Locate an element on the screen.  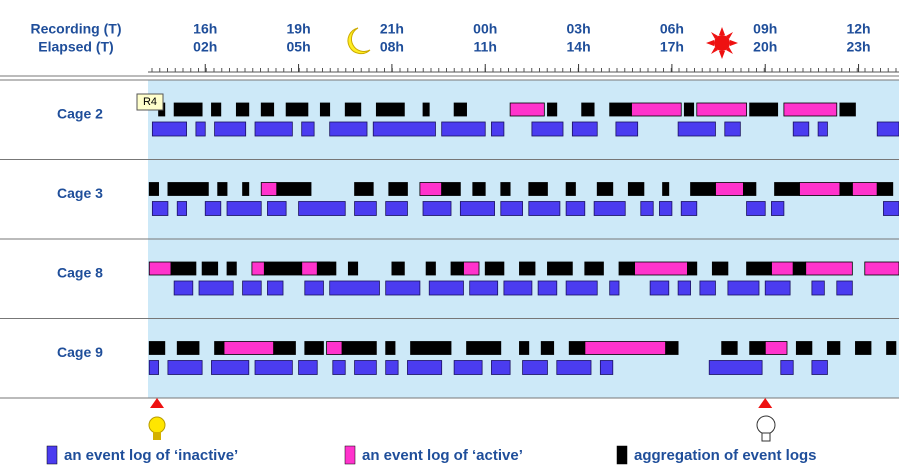
recording-tick-label: 09h is located at coordinates (765, 29).